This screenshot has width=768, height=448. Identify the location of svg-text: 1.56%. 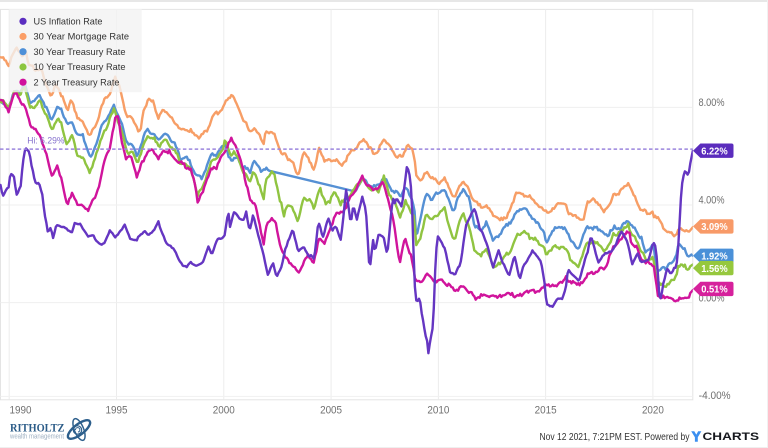
(714, 269).